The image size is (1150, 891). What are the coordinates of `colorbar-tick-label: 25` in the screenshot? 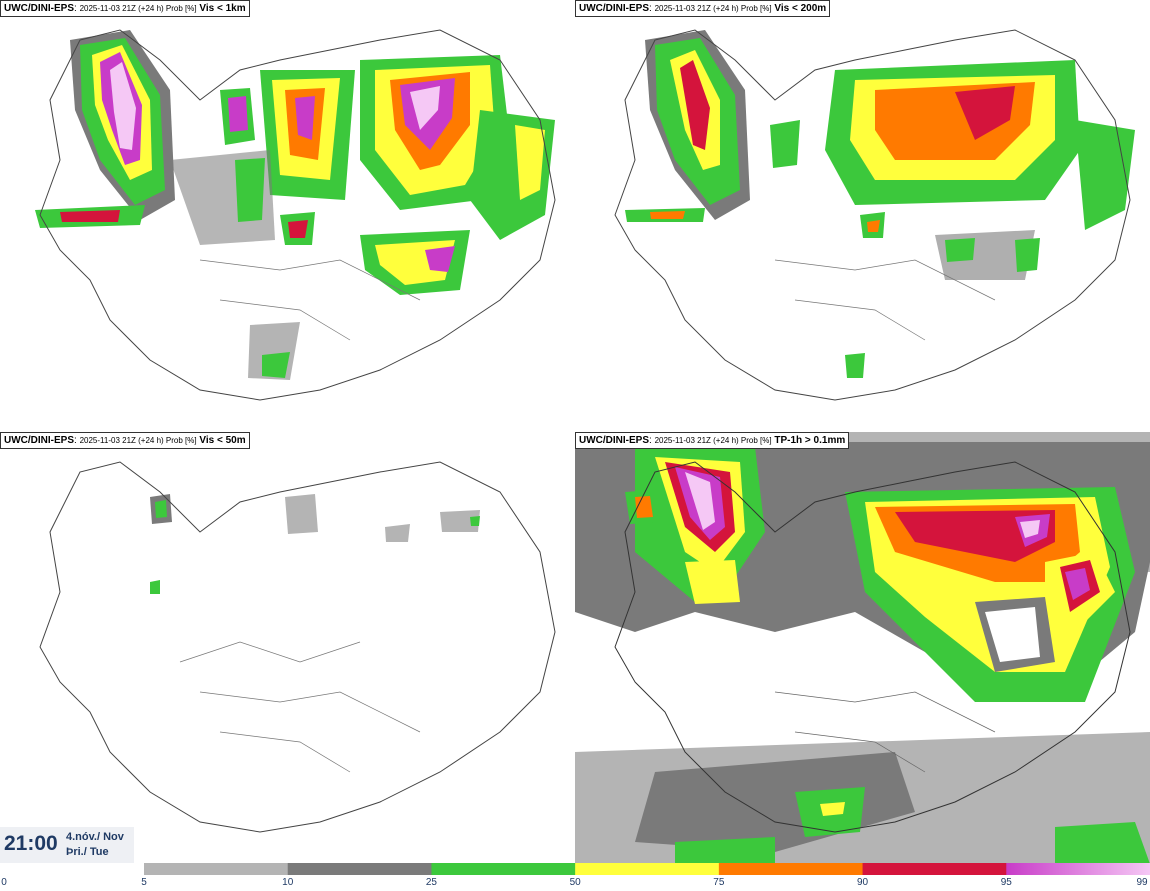 It's located at (431, 882).